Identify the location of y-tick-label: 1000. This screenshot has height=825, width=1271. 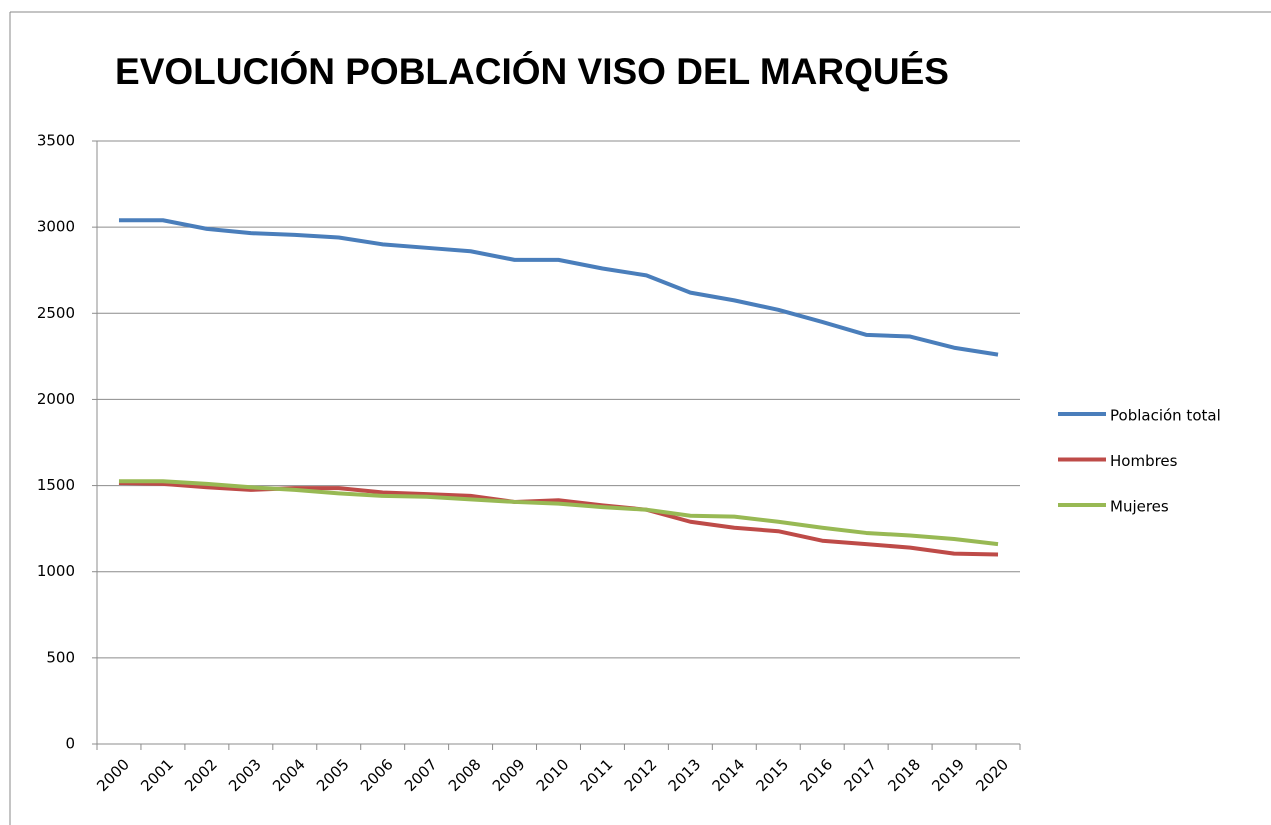
(56, 571).